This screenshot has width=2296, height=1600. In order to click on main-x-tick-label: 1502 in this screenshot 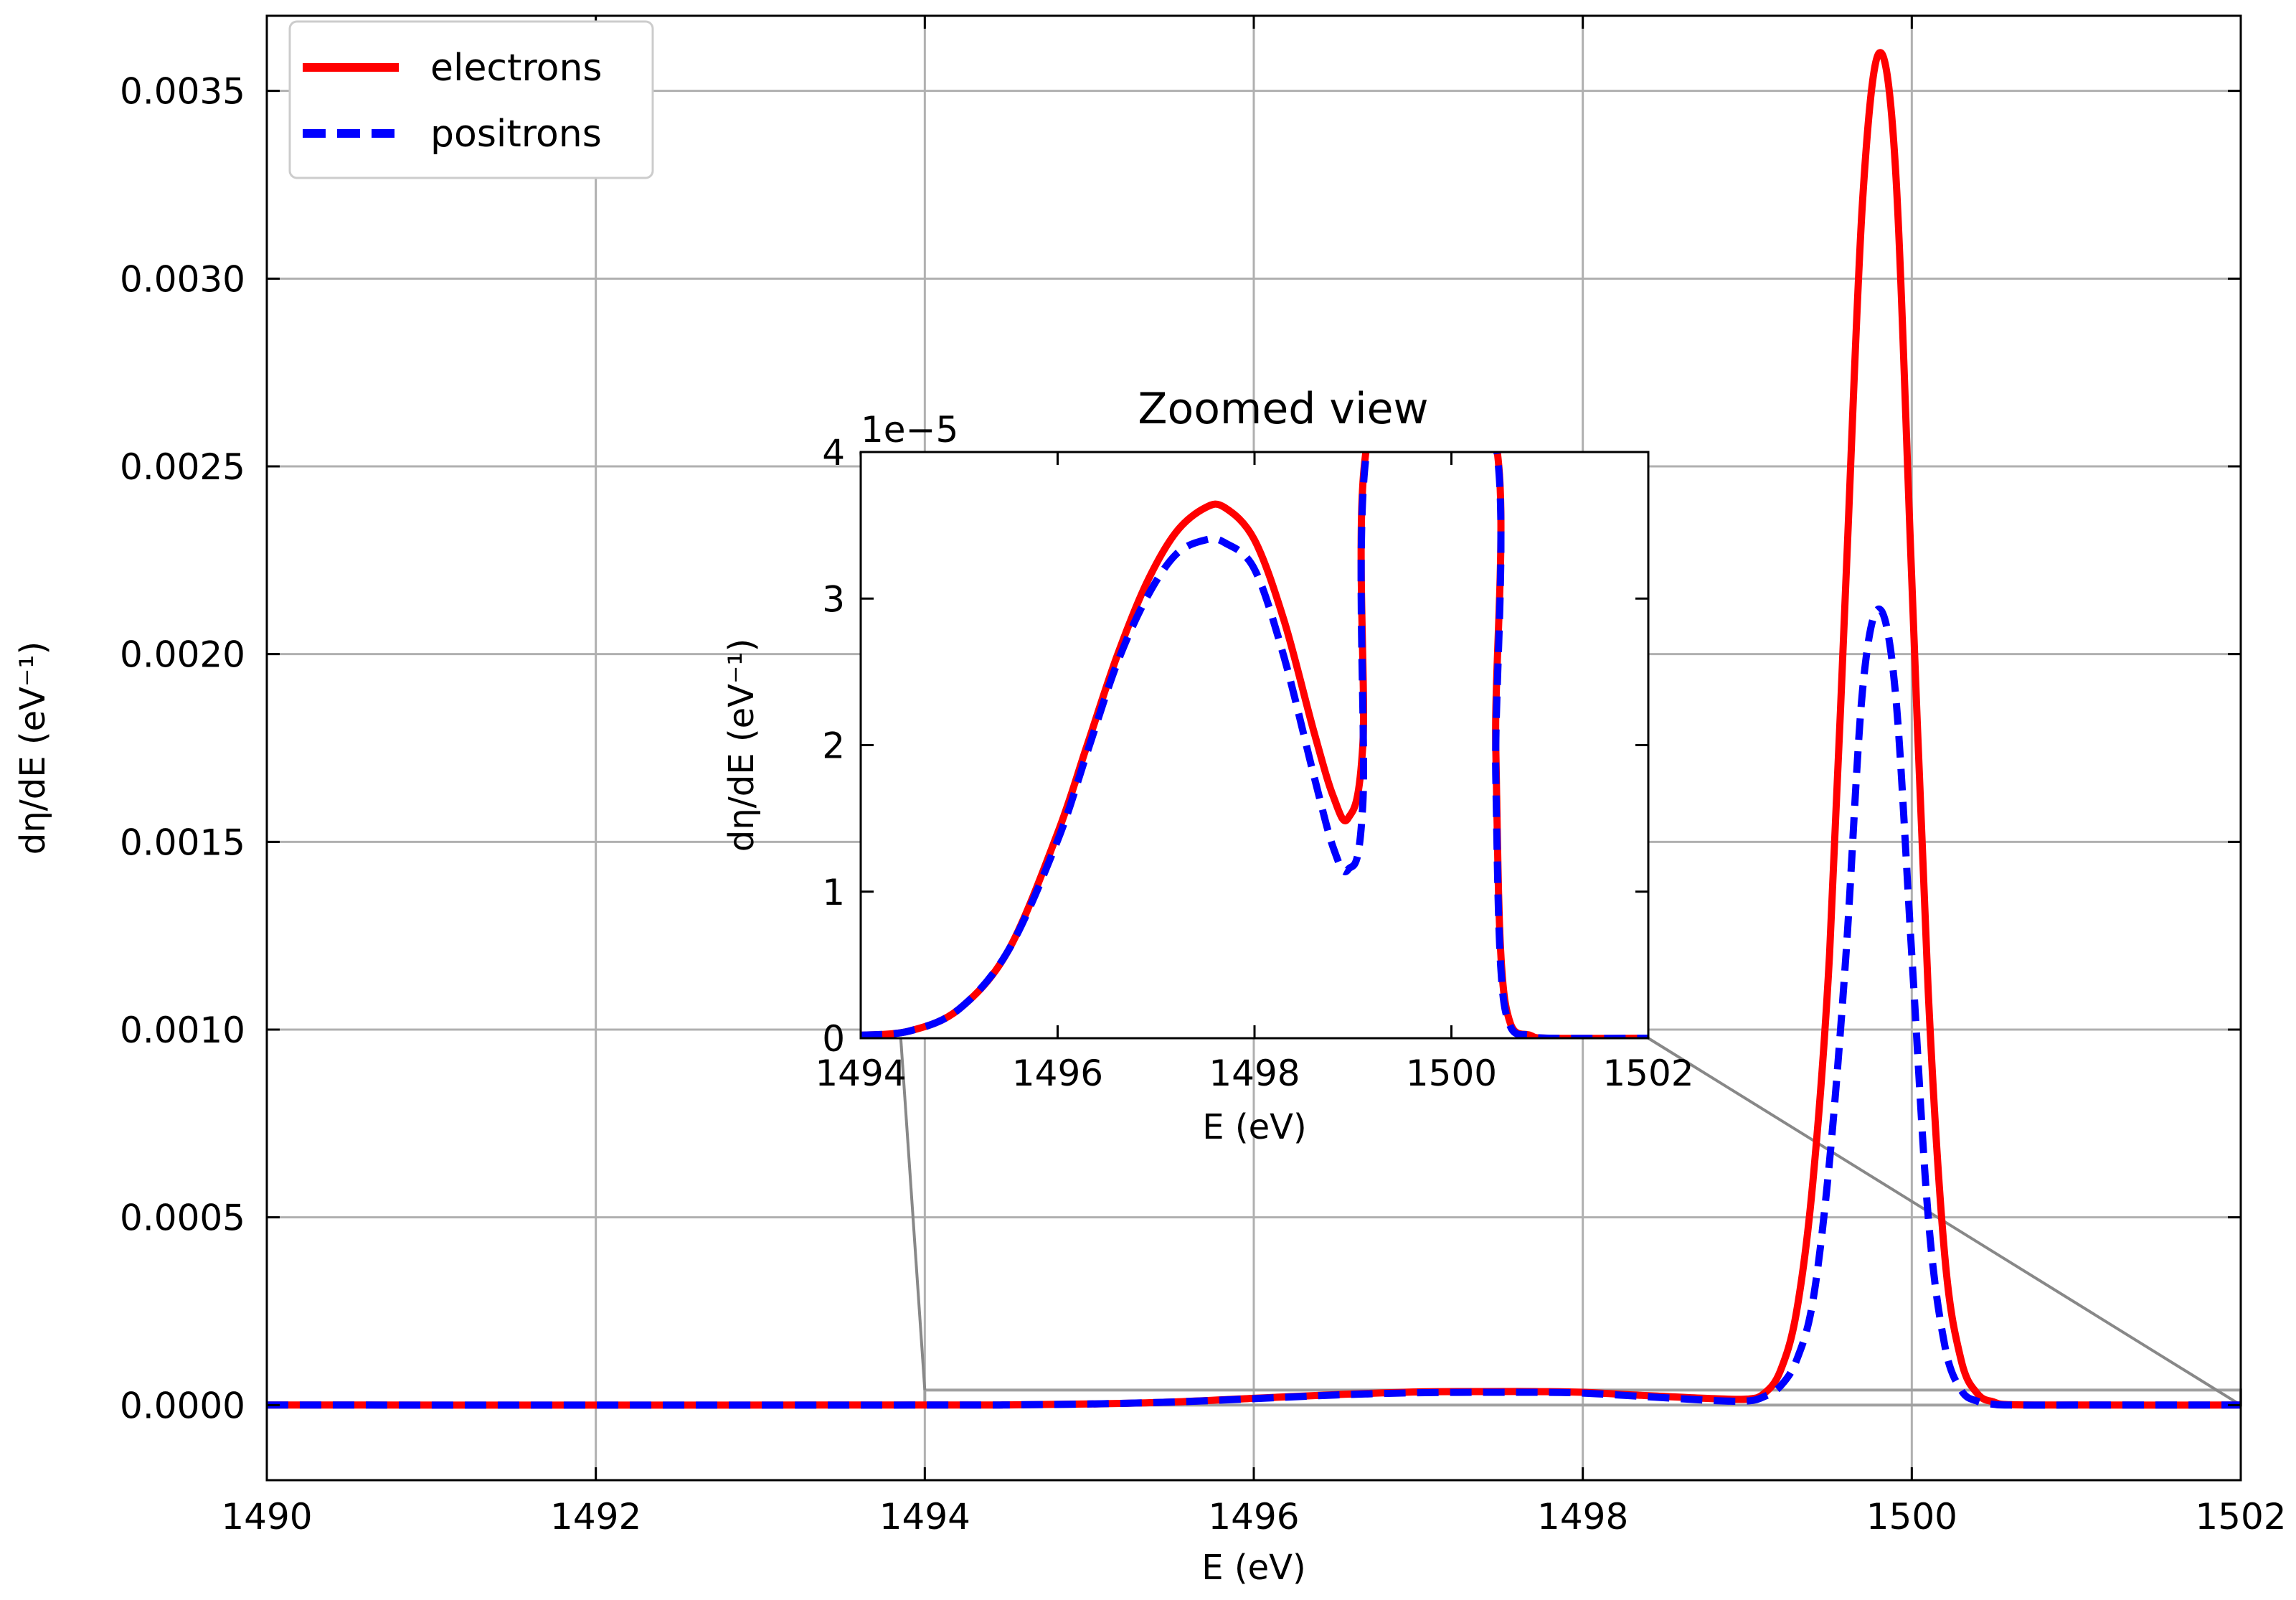, I will do `click(2240, 1517)`.